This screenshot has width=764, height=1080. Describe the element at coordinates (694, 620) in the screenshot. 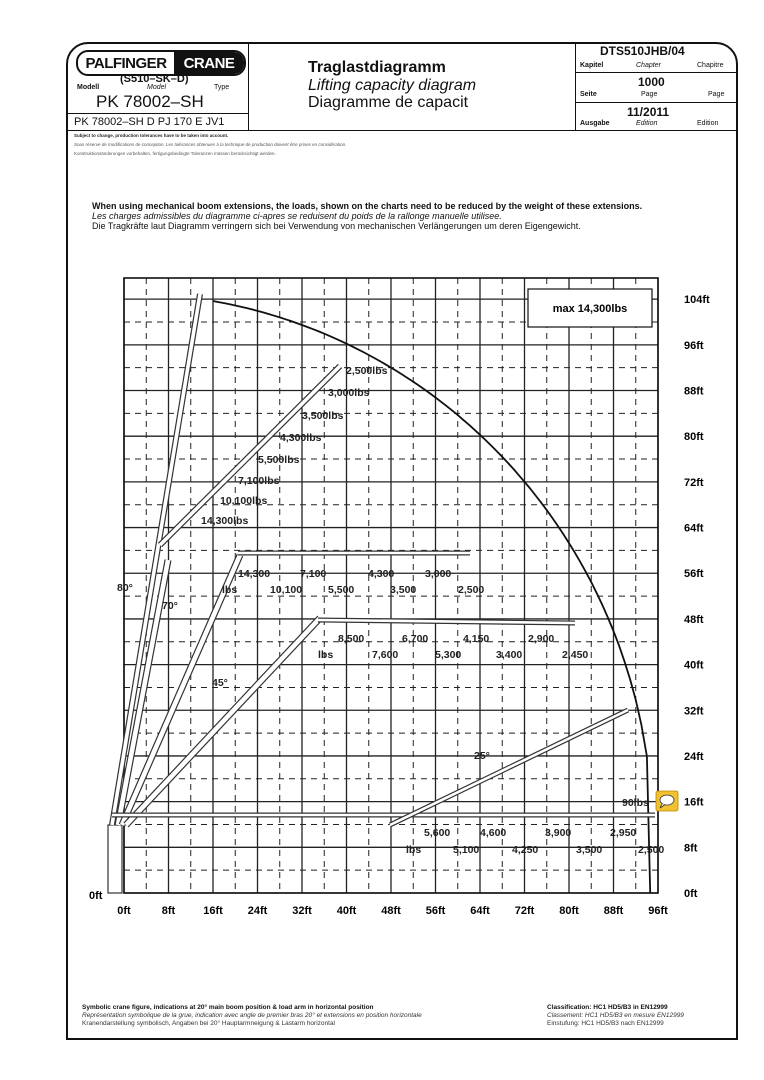

I see `y-tick-label: 48ft` at that location.